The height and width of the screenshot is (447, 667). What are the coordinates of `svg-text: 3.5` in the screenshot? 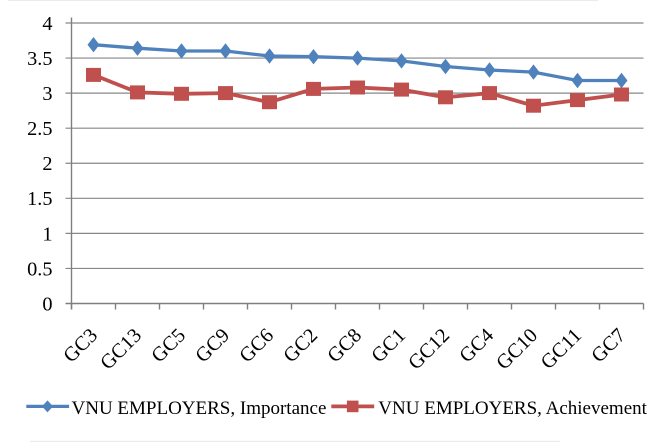 It's located at (39, 59).